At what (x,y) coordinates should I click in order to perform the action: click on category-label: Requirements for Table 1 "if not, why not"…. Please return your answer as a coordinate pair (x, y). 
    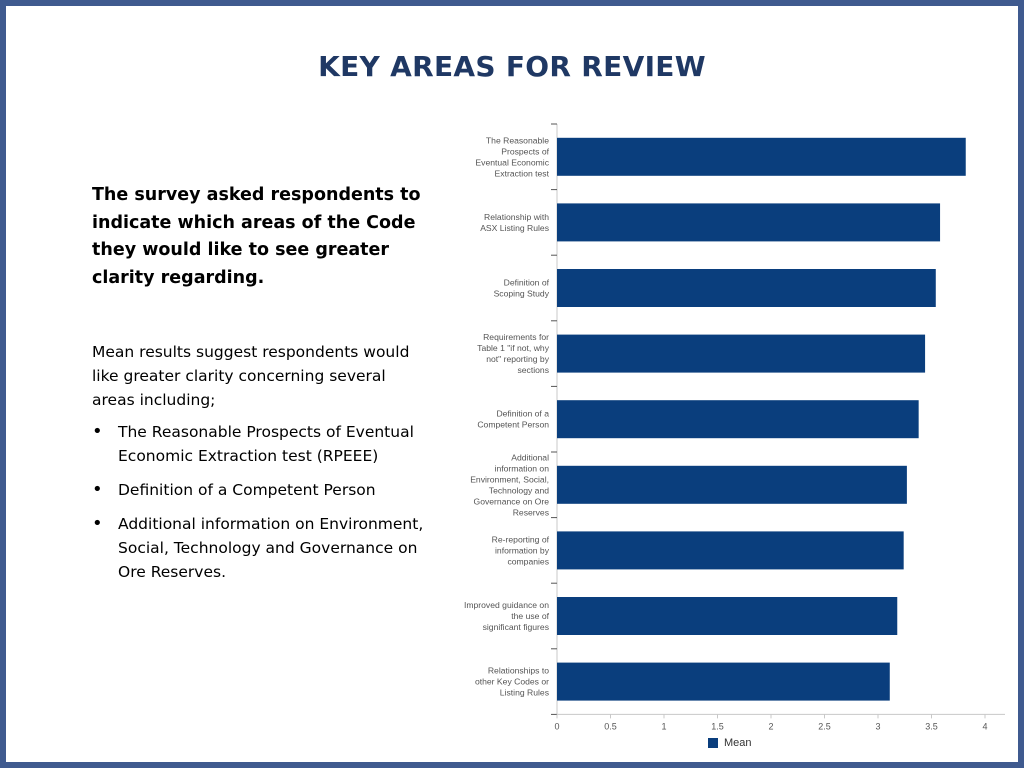
    Looking at the image, I should click on (513, 353).